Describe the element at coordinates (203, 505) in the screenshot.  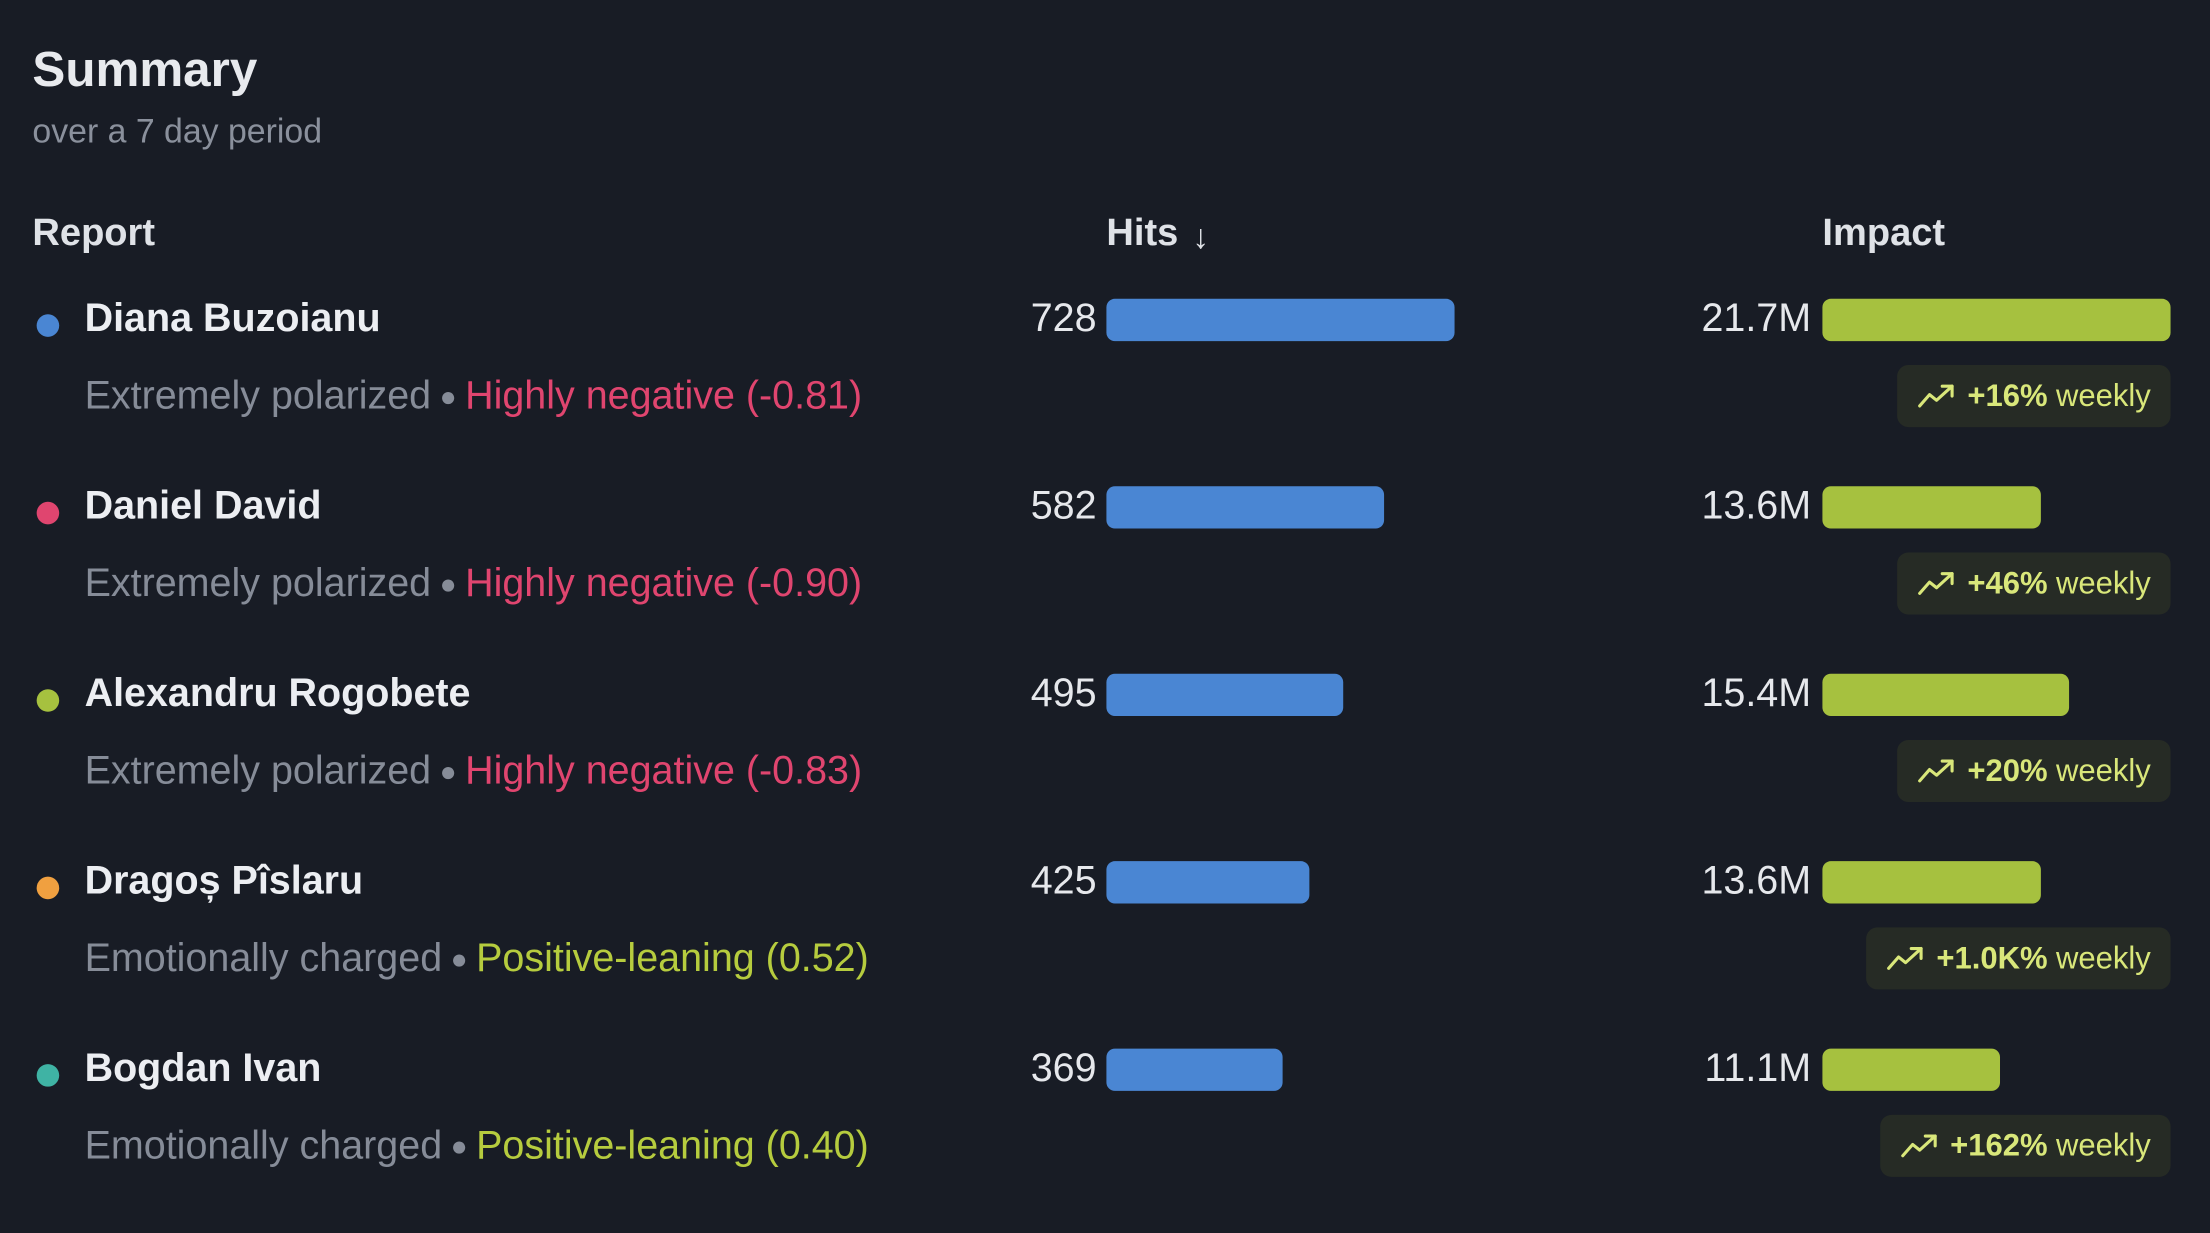
I see `report-name: Daniel David` at that location.